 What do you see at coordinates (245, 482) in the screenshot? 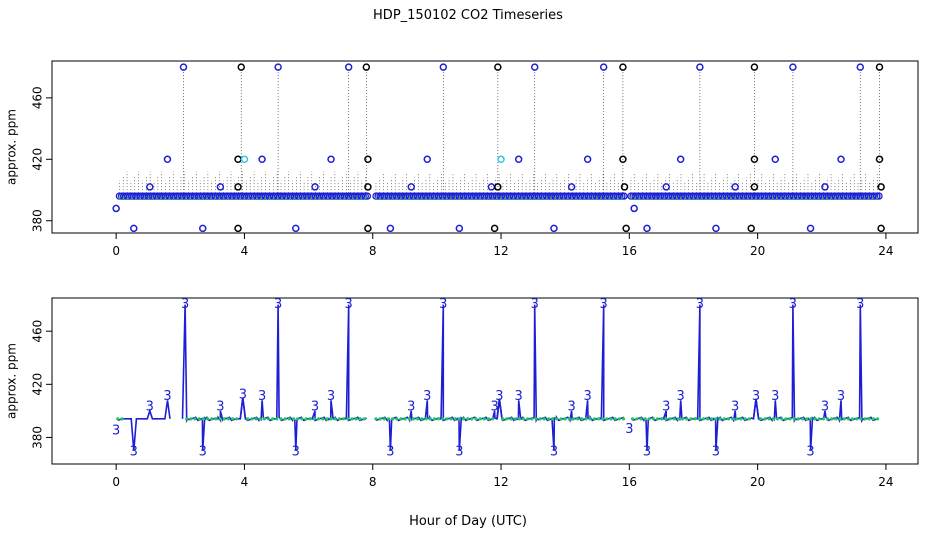
I see `x-tick-label: 4` at bounding box center [245, 482].